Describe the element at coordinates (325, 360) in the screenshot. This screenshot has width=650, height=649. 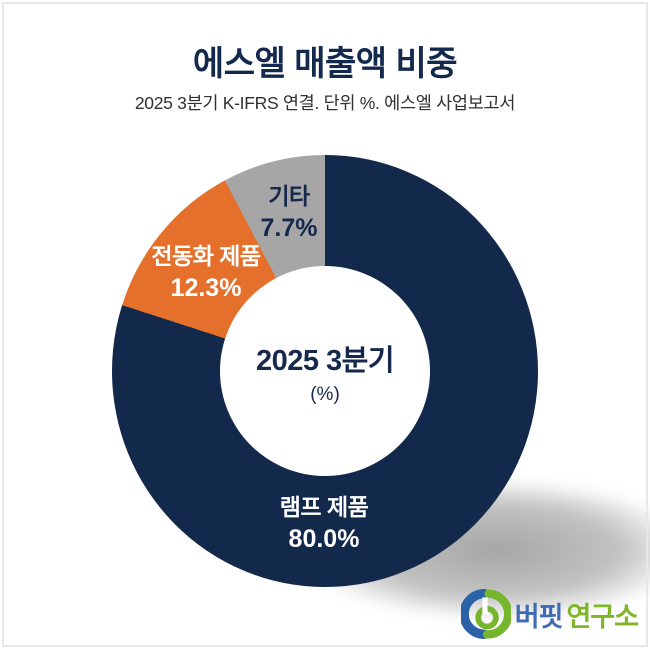
I see `center-label-period: 2025 3분기` at that location.